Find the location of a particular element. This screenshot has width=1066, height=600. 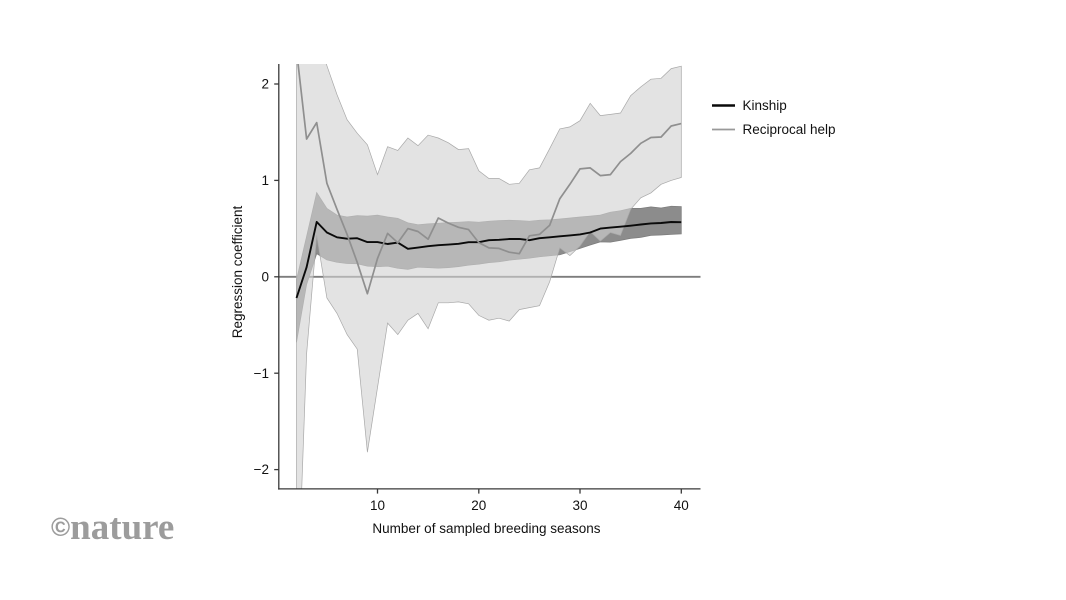

svg-text: 20 is located at coordinates (478, 505).